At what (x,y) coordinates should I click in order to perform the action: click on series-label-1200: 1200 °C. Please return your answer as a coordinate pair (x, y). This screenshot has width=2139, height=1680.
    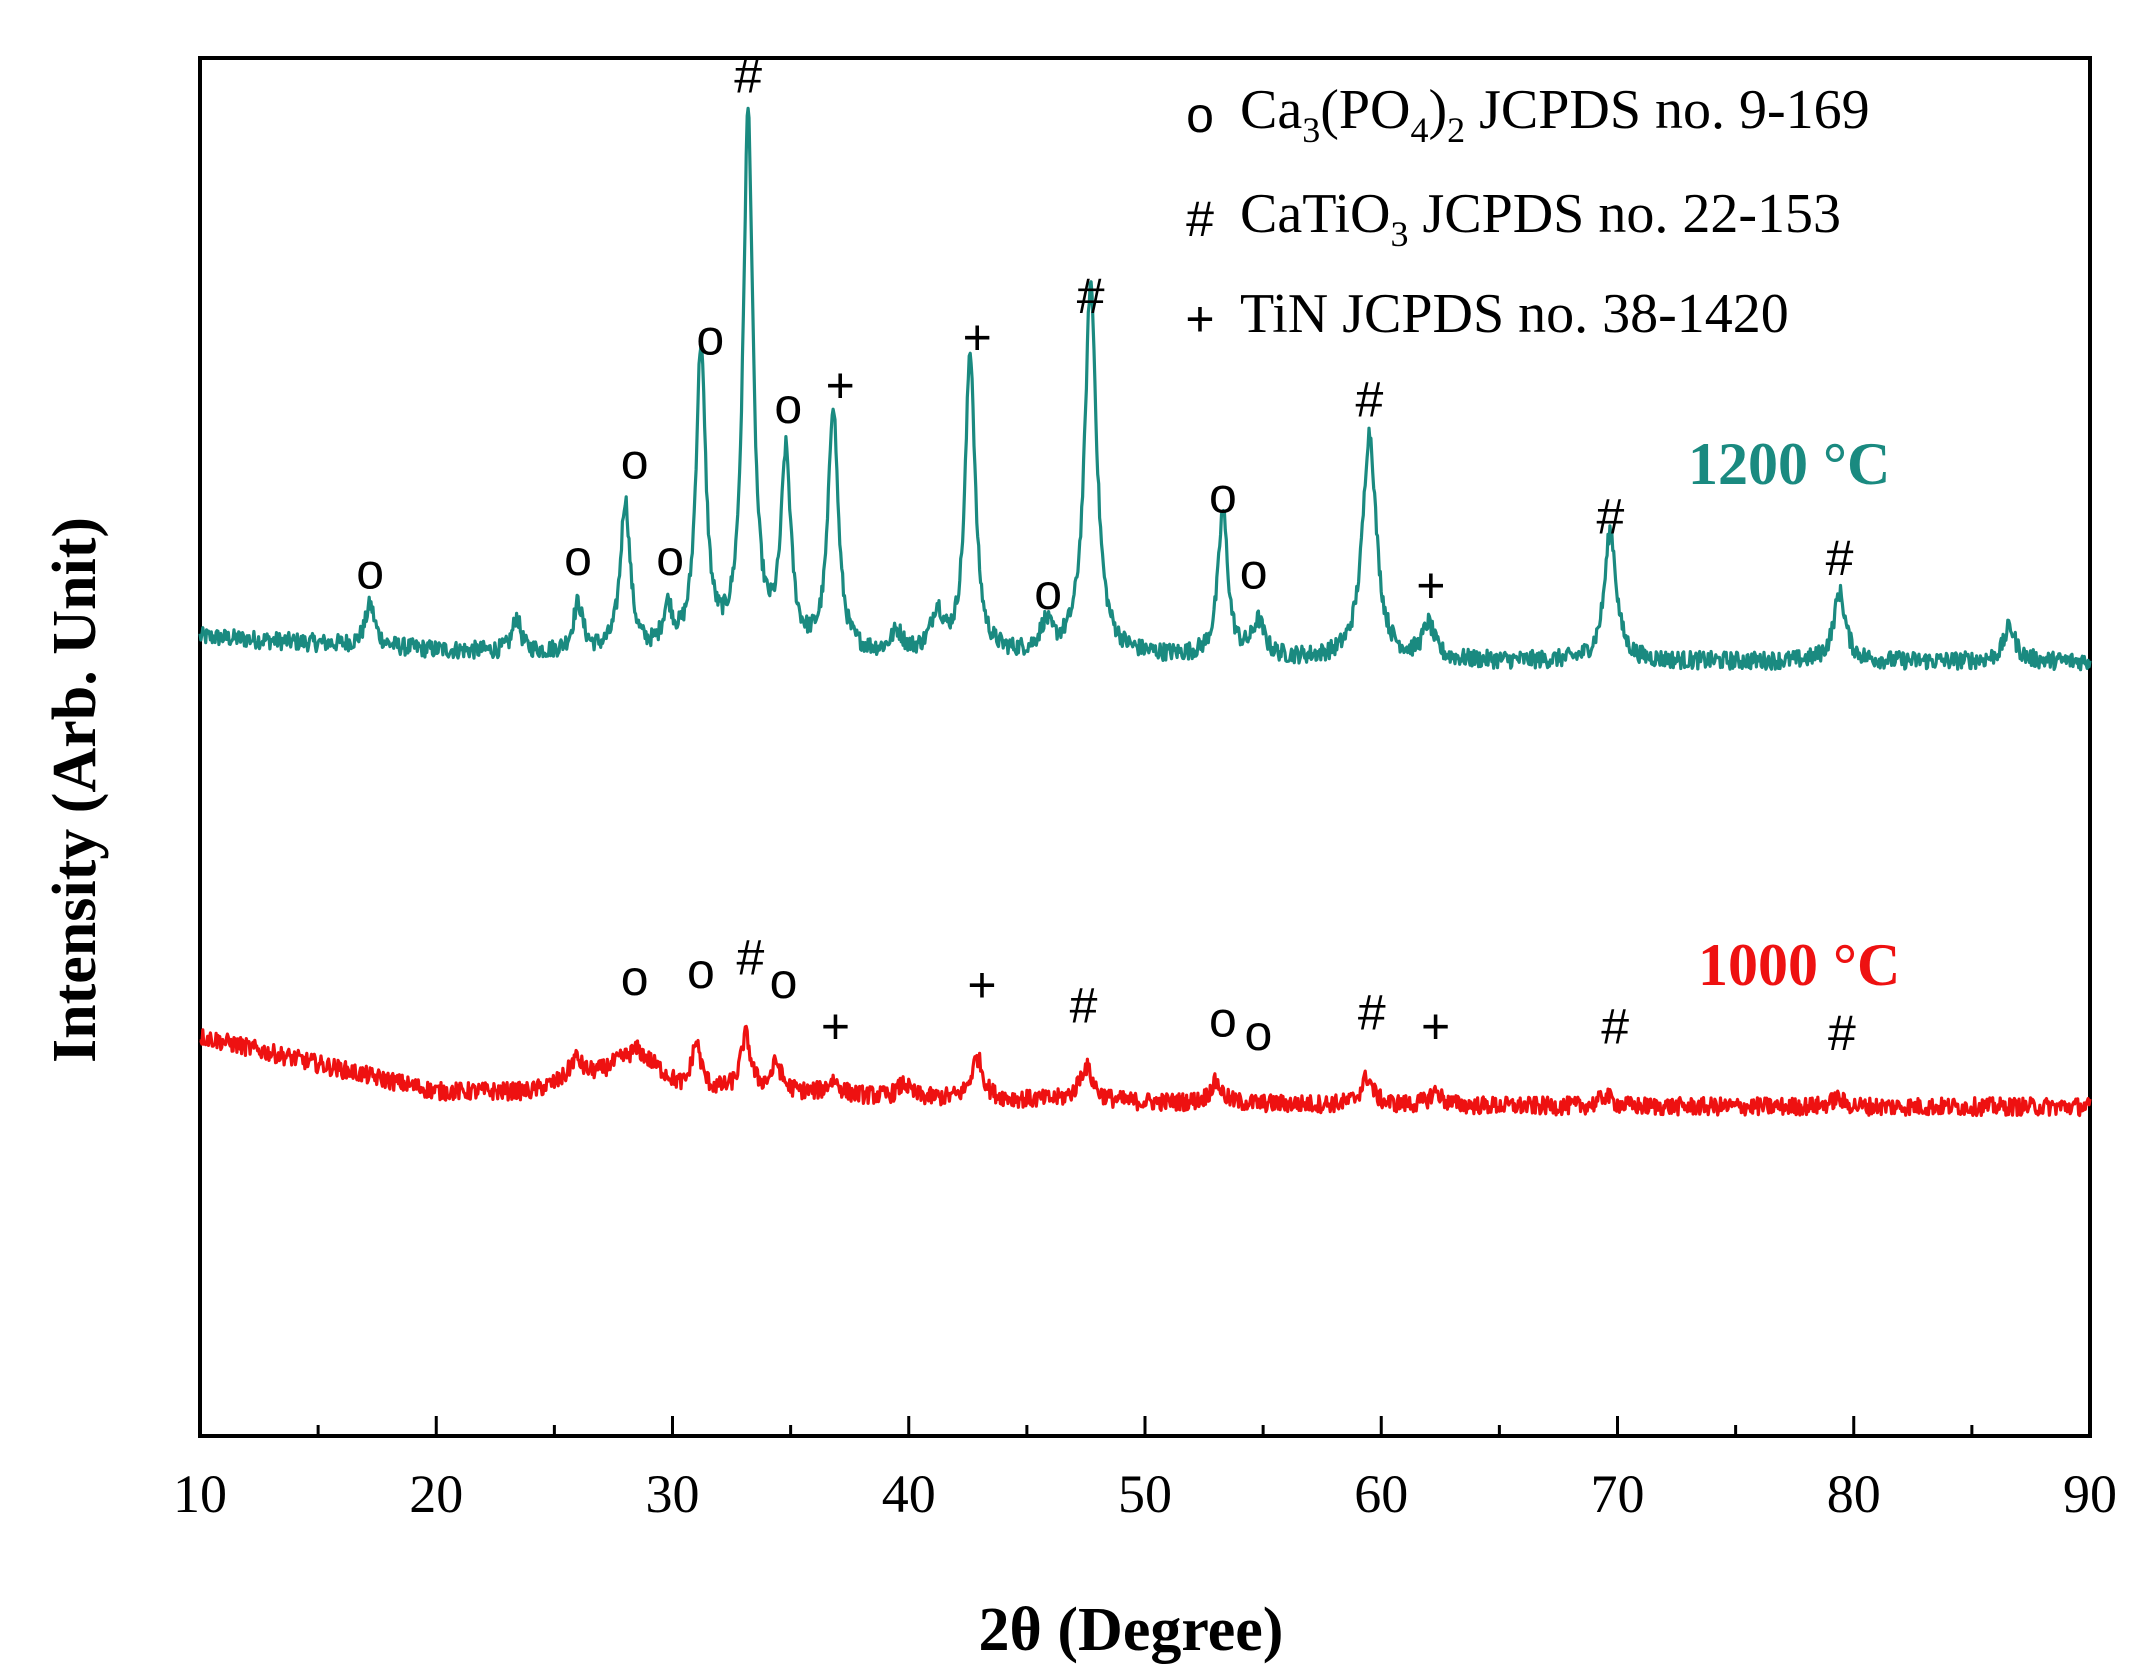
    Looking at the image, I should click on (1789, 464).